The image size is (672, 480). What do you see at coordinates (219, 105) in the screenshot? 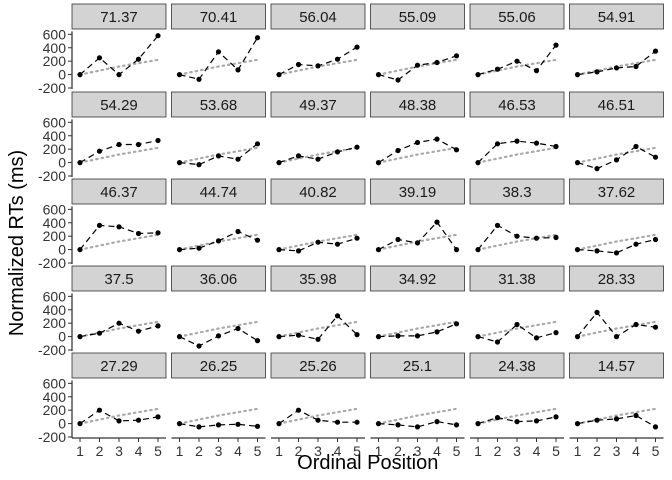
I see `facet-label: 53.68` at bounding box center [219, 105].